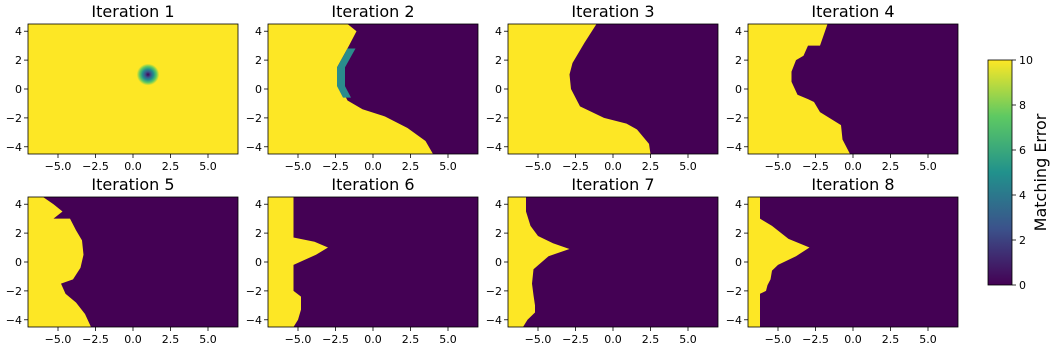 The image size is (1052, 355). I want to click on panel-8: Iteration 8 −5.0 −2.5 0.0 2.5 5.0 4 2 0 −2 −4, so click(842, 260).